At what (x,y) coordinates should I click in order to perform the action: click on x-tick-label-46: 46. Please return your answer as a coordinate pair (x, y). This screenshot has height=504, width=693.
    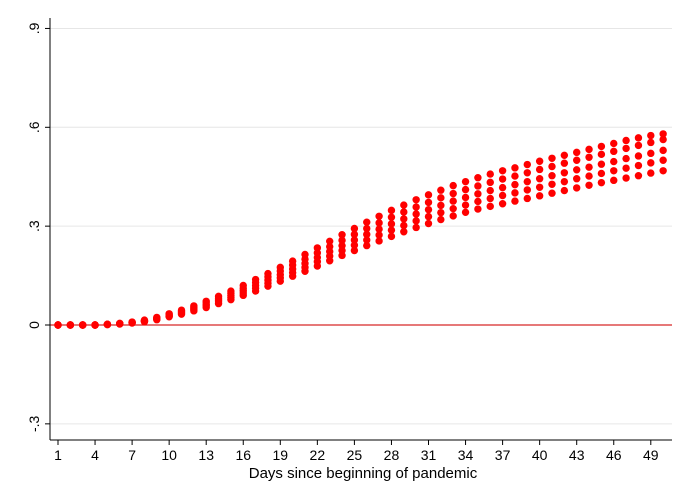
    Looking at the image, I should click on (614, 455).